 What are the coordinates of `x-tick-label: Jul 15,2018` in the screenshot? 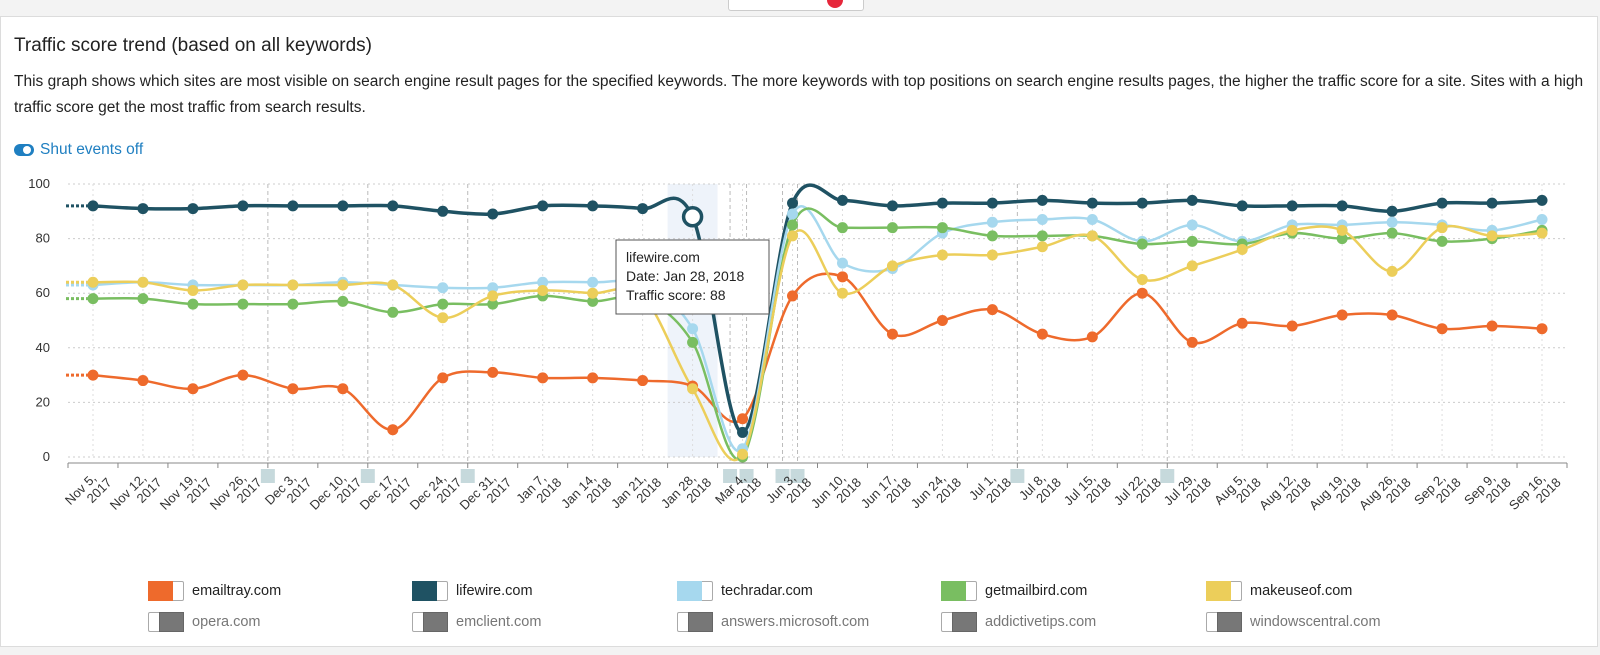 It's located at (1087, 490).